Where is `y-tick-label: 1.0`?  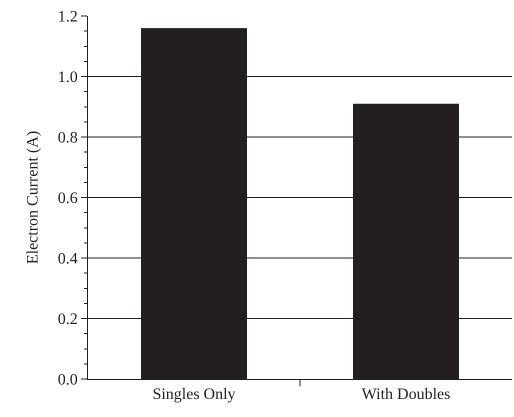
y-tick-label: 1.0 is located at coordinates (68, 77).